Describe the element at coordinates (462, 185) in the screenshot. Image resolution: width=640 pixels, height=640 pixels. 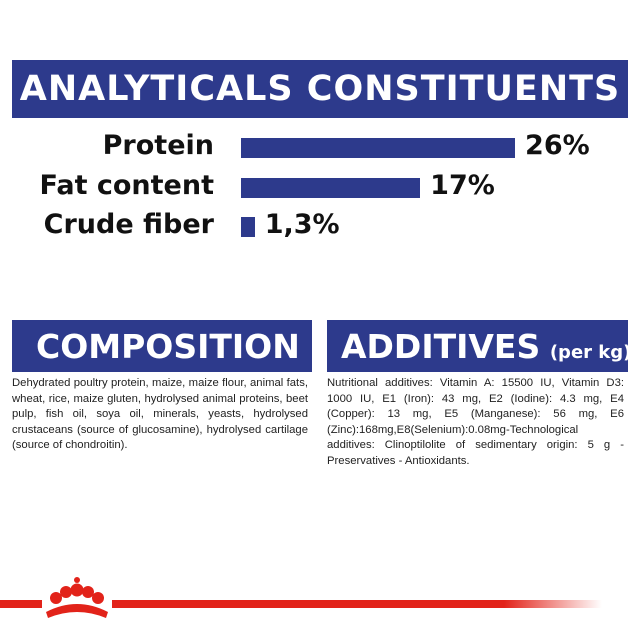
I see `value-label: 17%` at that location.